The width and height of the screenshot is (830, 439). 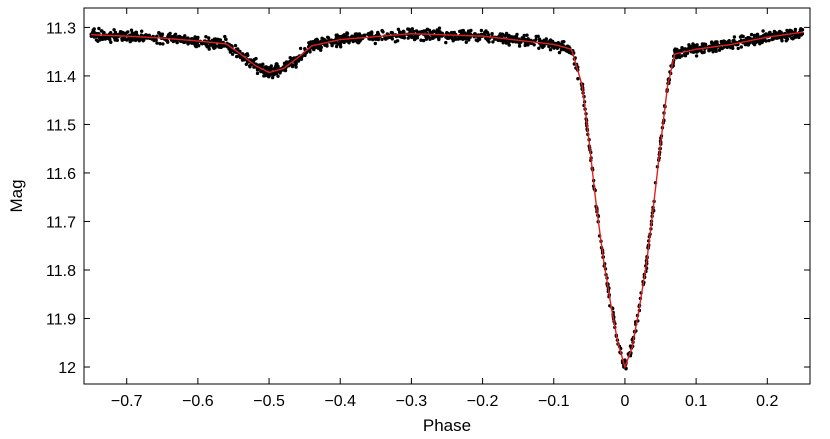 I want to click on x-tick-label: −0.3, so click(x=412, y=401).